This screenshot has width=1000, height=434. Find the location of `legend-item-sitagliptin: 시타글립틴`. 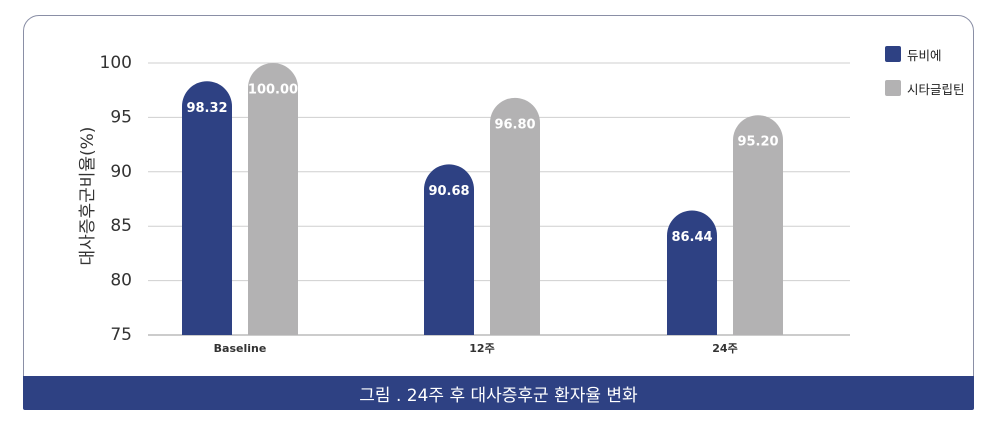

legend-item-sitagliptin: 시타글립틴 is located at coordinates (925, 88).